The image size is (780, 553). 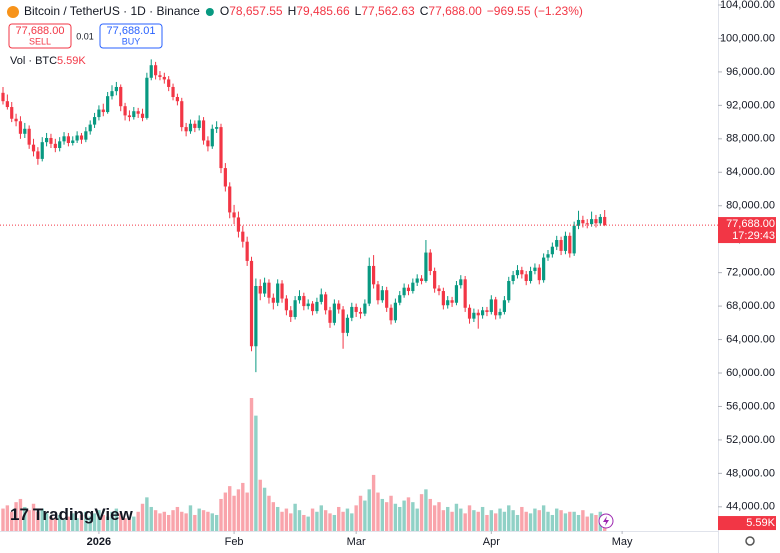 I want to click on buy-button, so click(x=131, y=36).